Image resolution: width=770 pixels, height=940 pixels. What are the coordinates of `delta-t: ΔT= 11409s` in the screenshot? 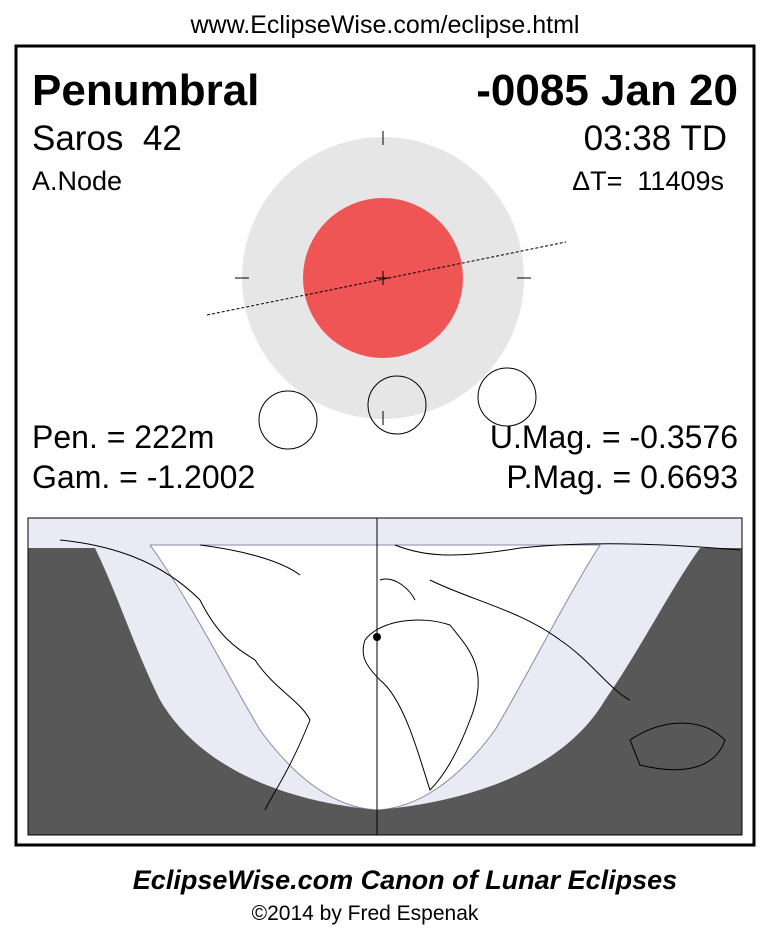 It's located at (648, 181).